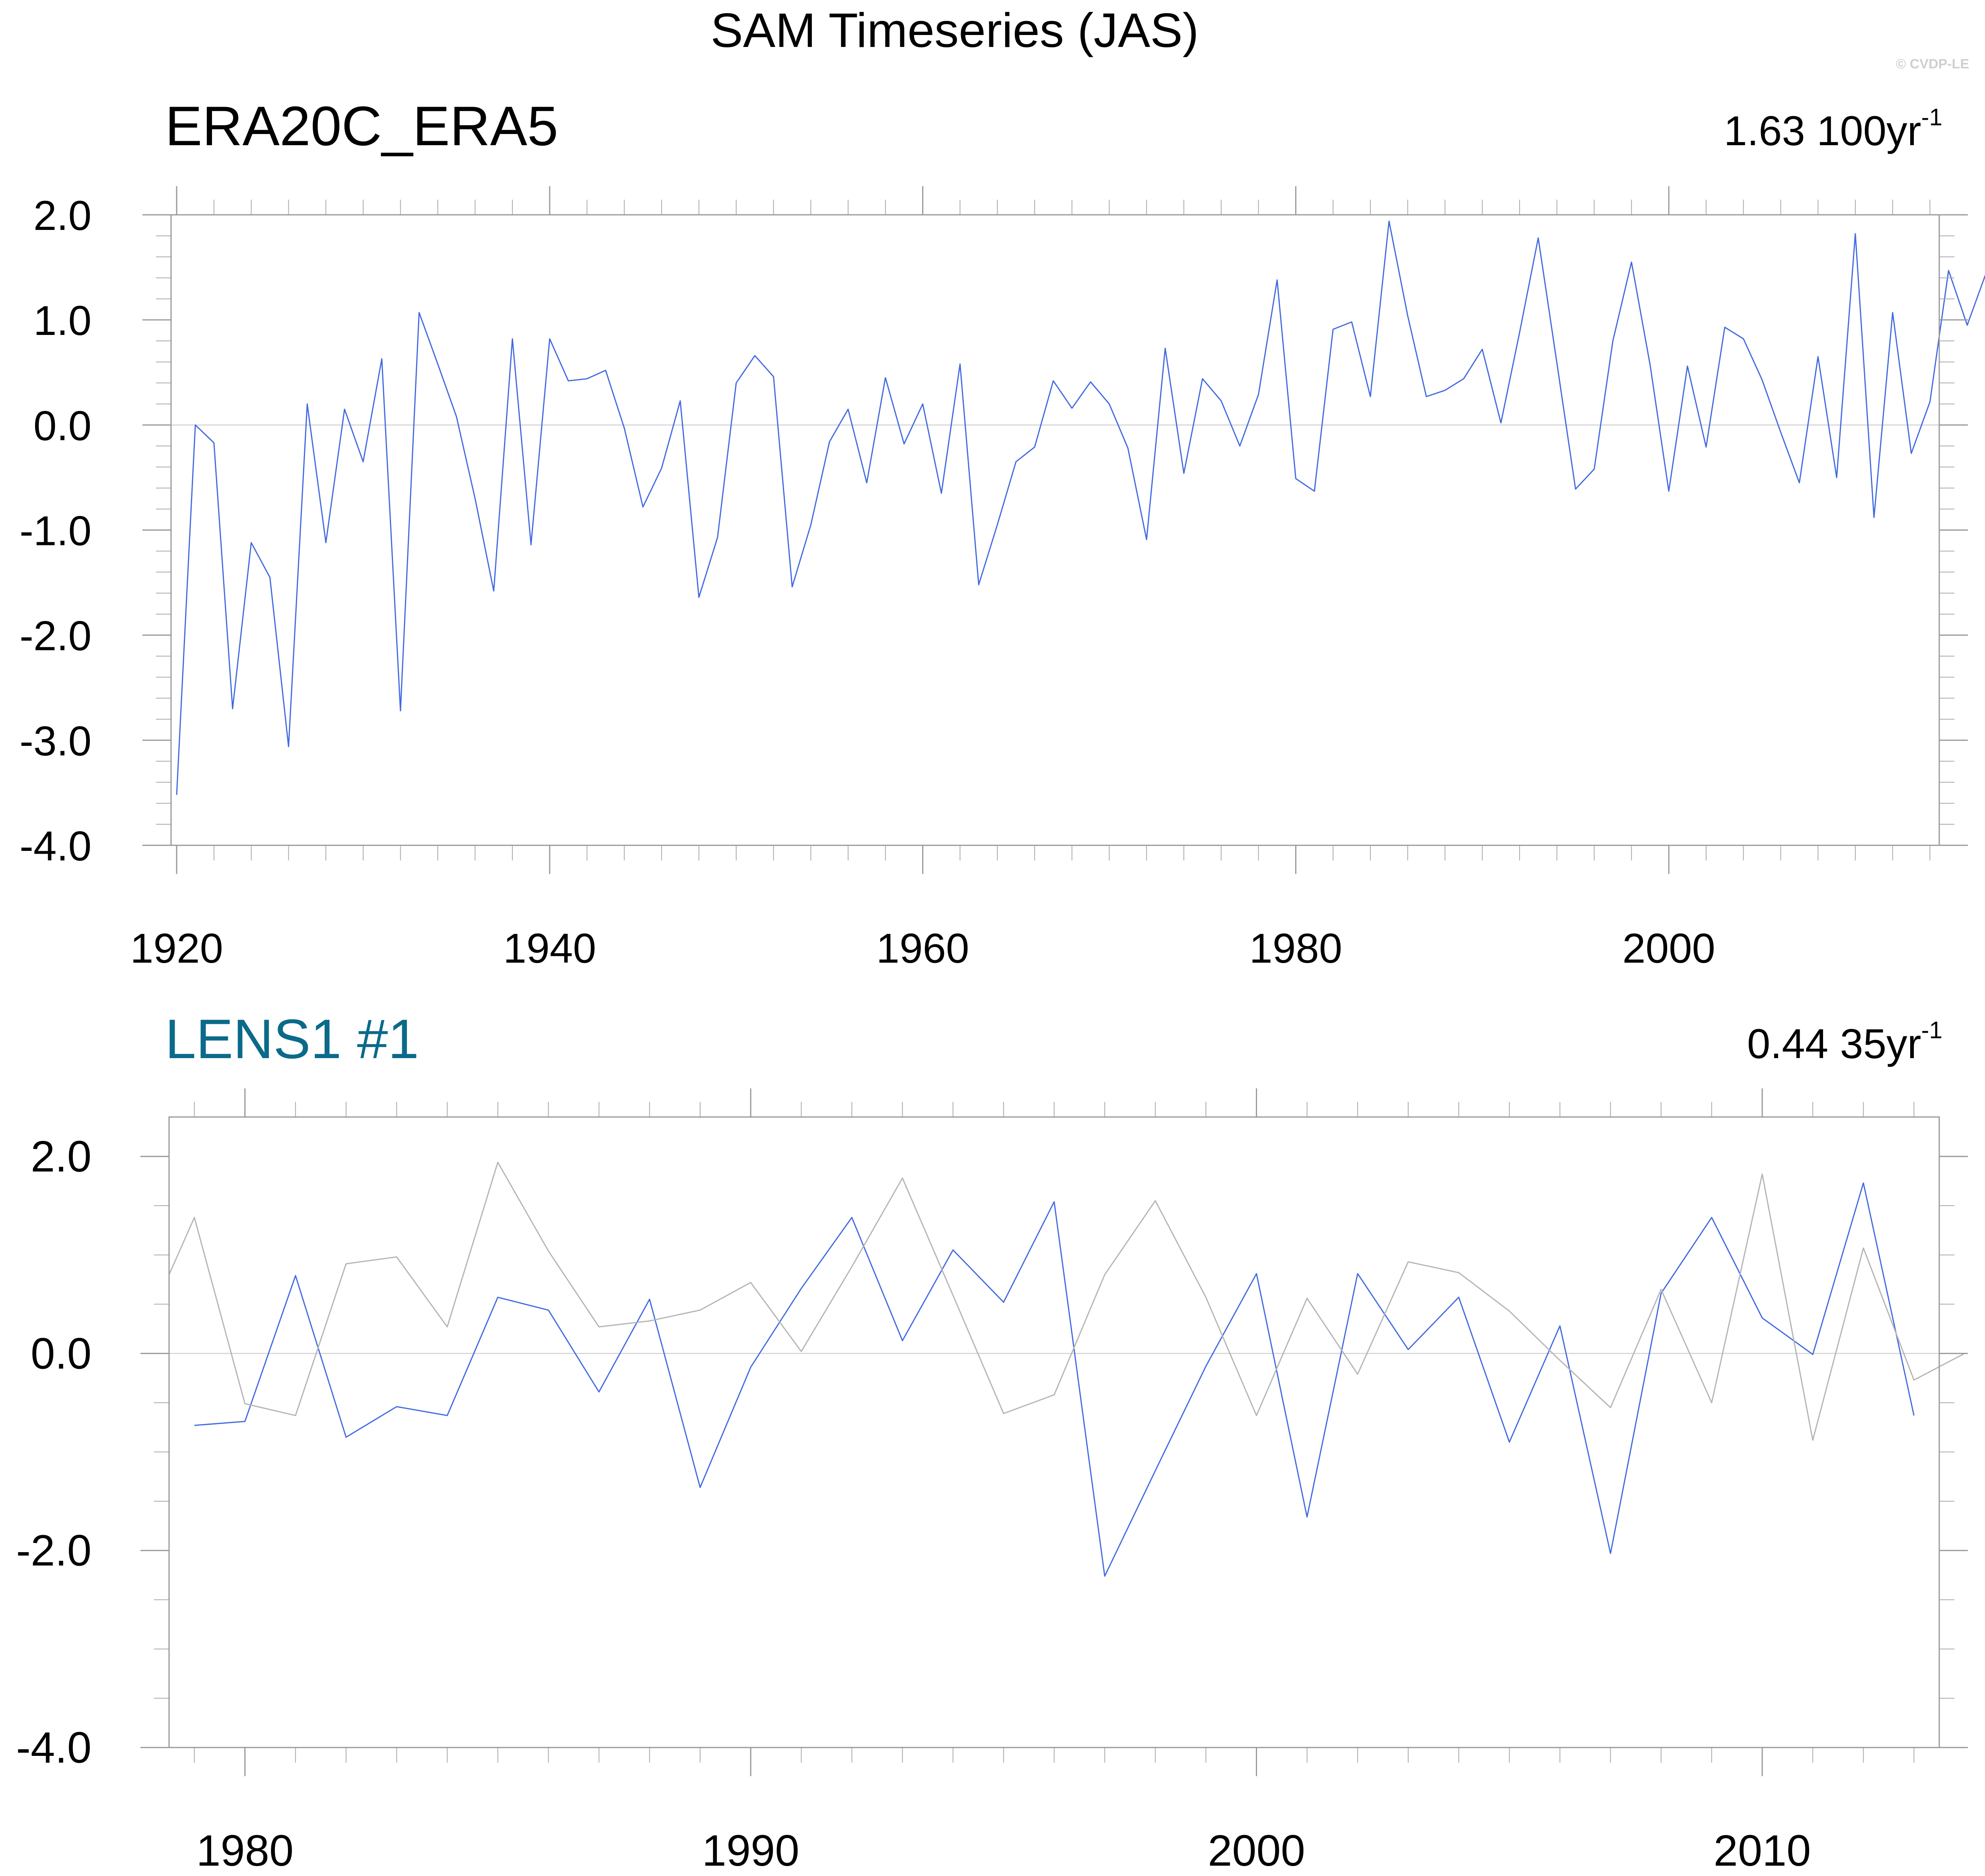  What do you see at coordinates (1762, 1850) in the screenshot?
I see `x-tick-label: 2010` at bounding box center [1762, 1850].